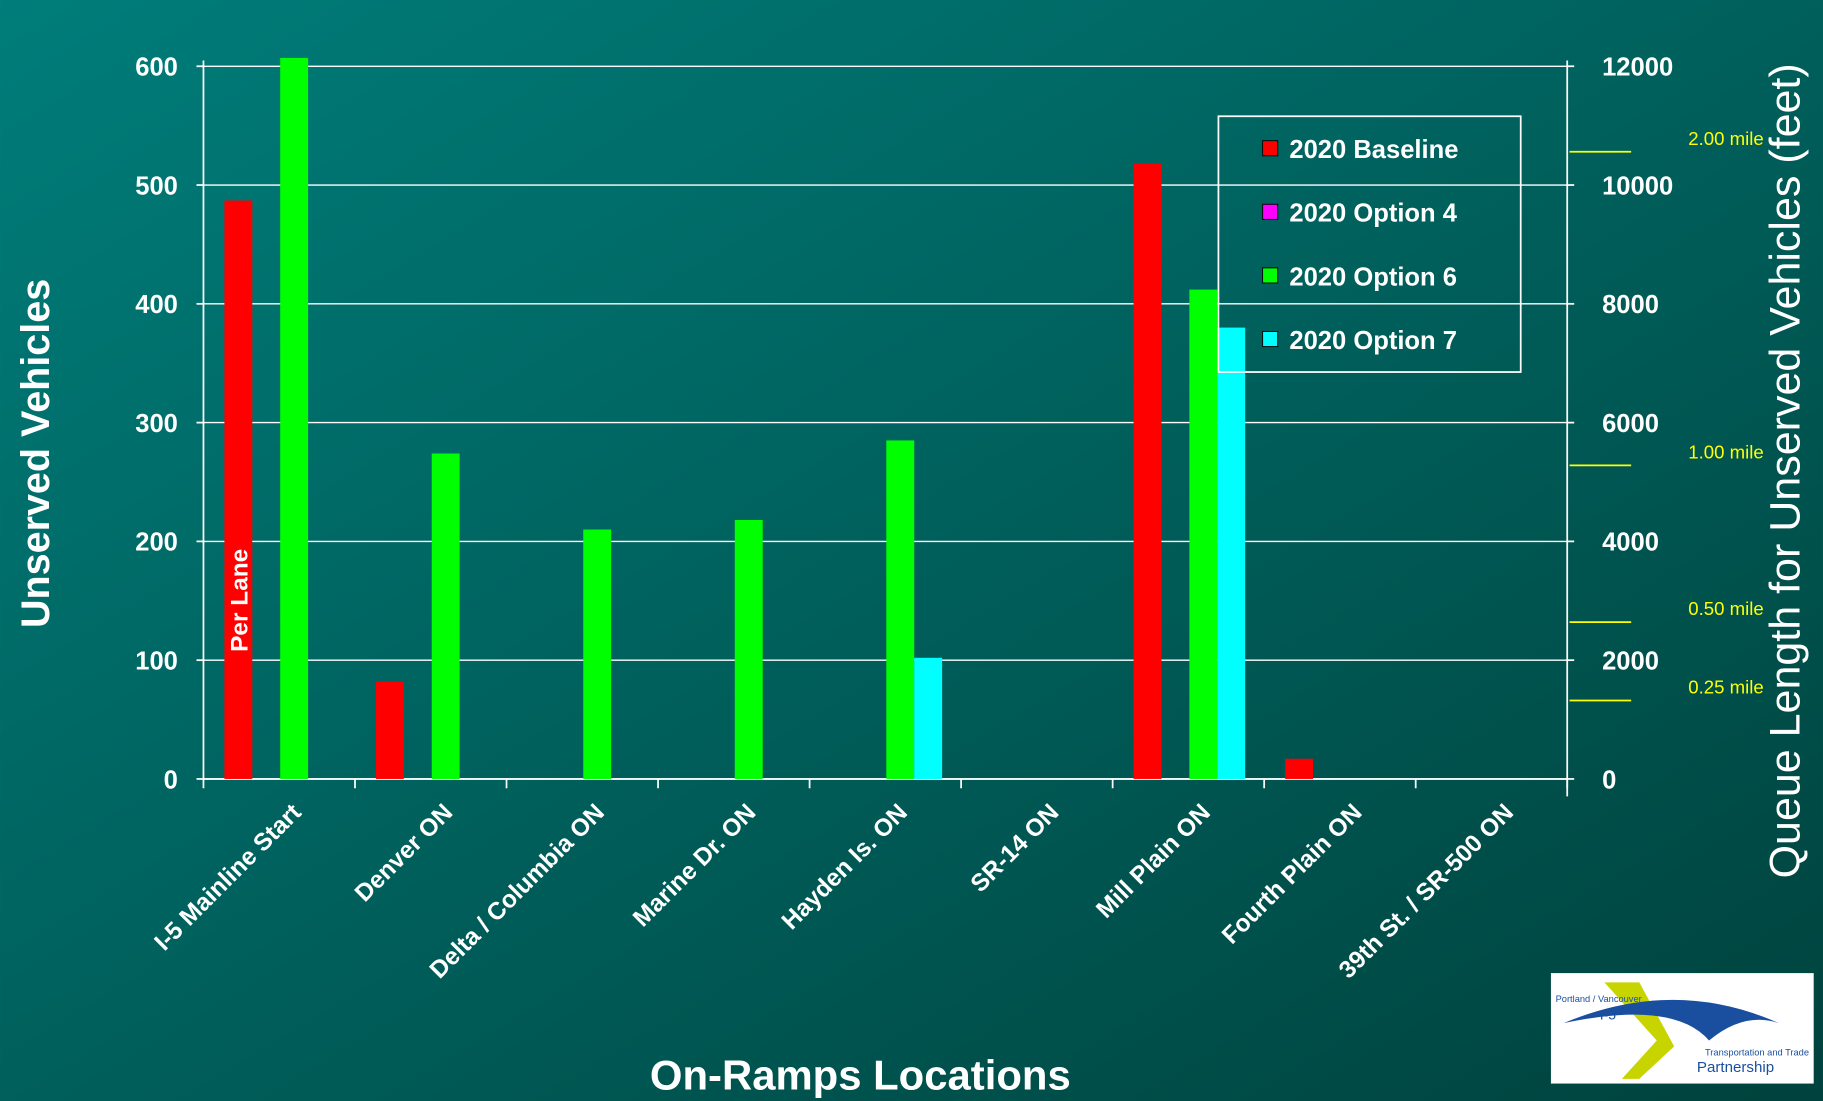 This screenshot has height=1101, width=1823. I want to click on legend-label: 2020 Baseline, so click(1373, 150).